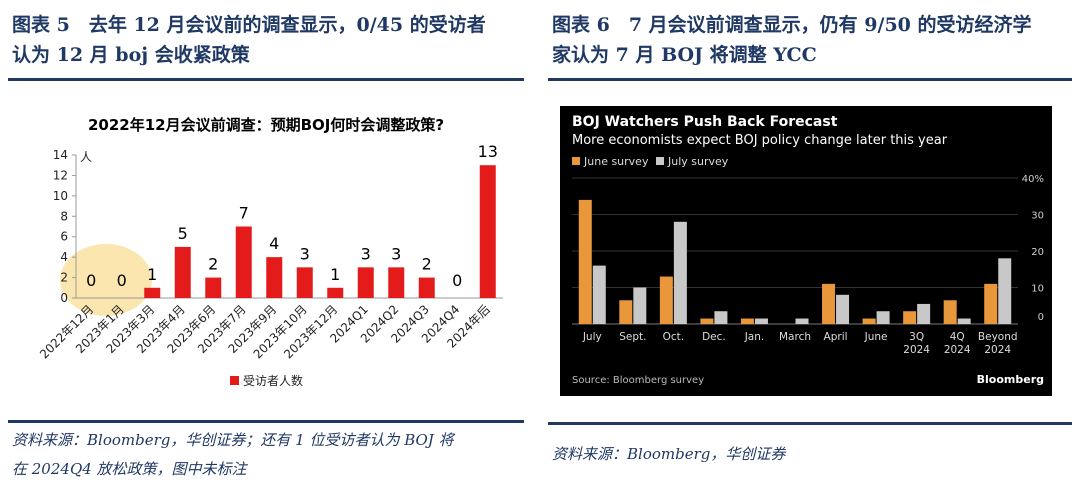 Image resolution: width=1080 pixels, height=483 pixels. What do you see at coordinates (64, 237) in the screenshot?
I see `y-tick-label: 6` at bounding box center [64, 237].